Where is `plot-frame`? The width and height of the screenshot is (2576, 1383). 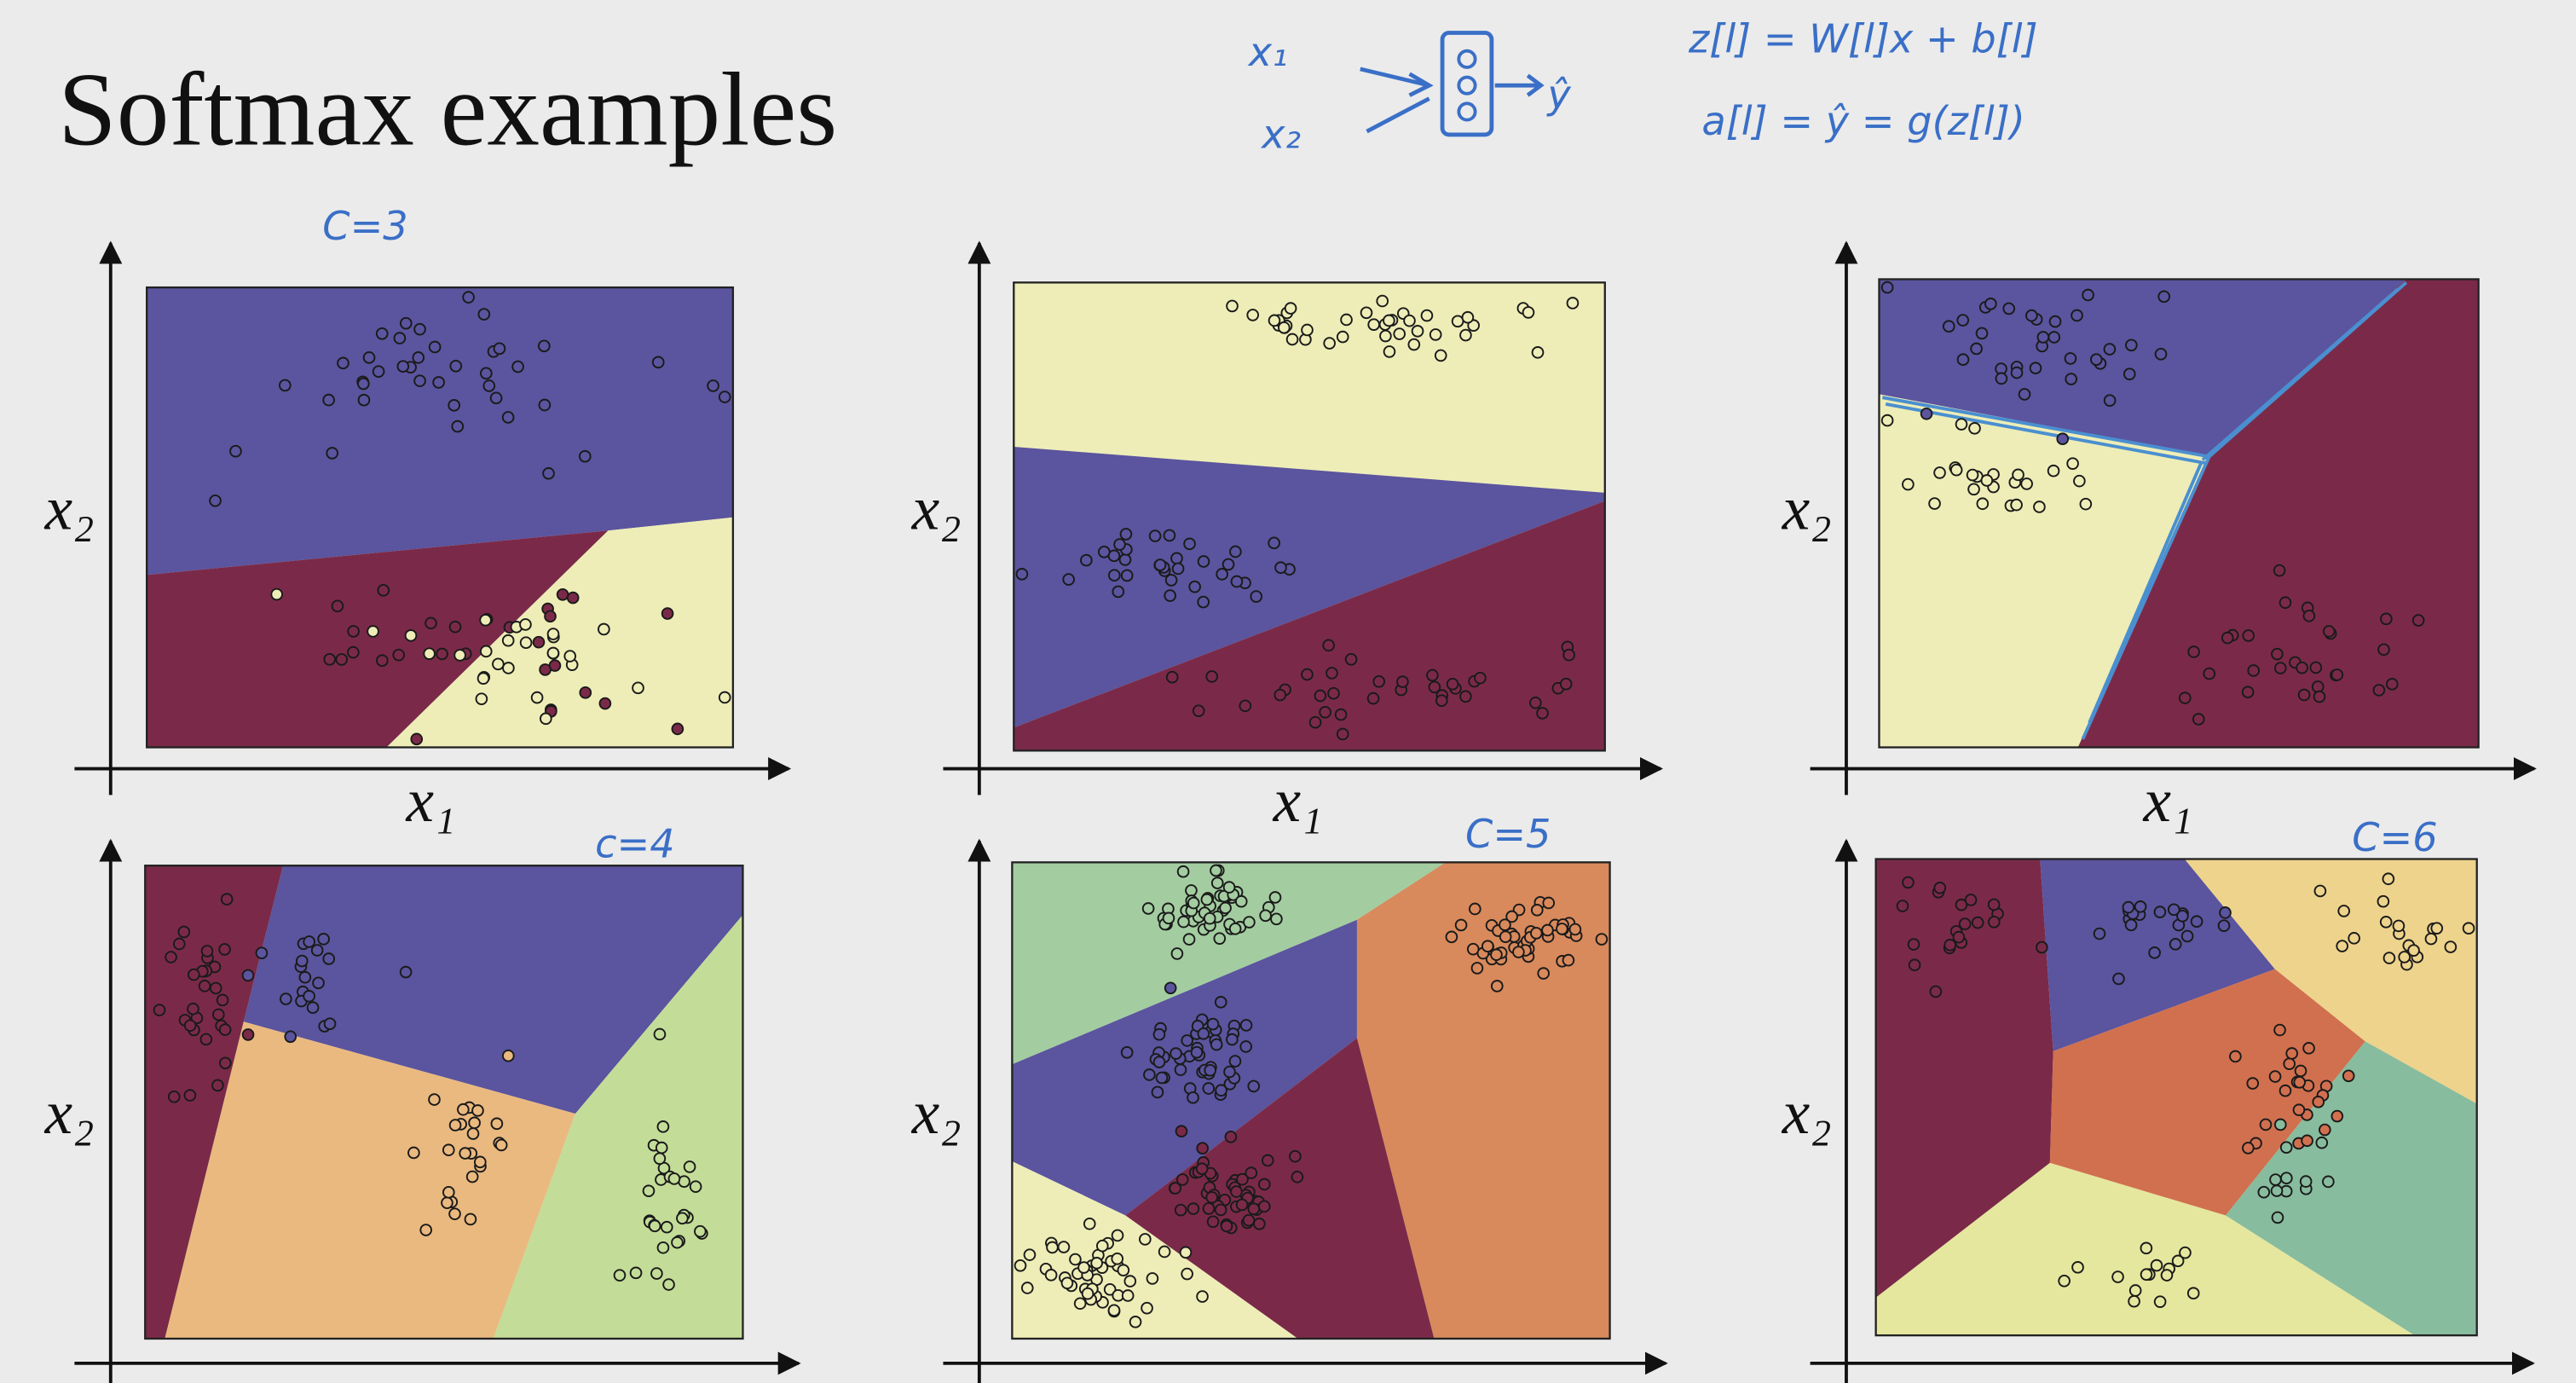 plot-frame is located at coordinates (2176, 1097).